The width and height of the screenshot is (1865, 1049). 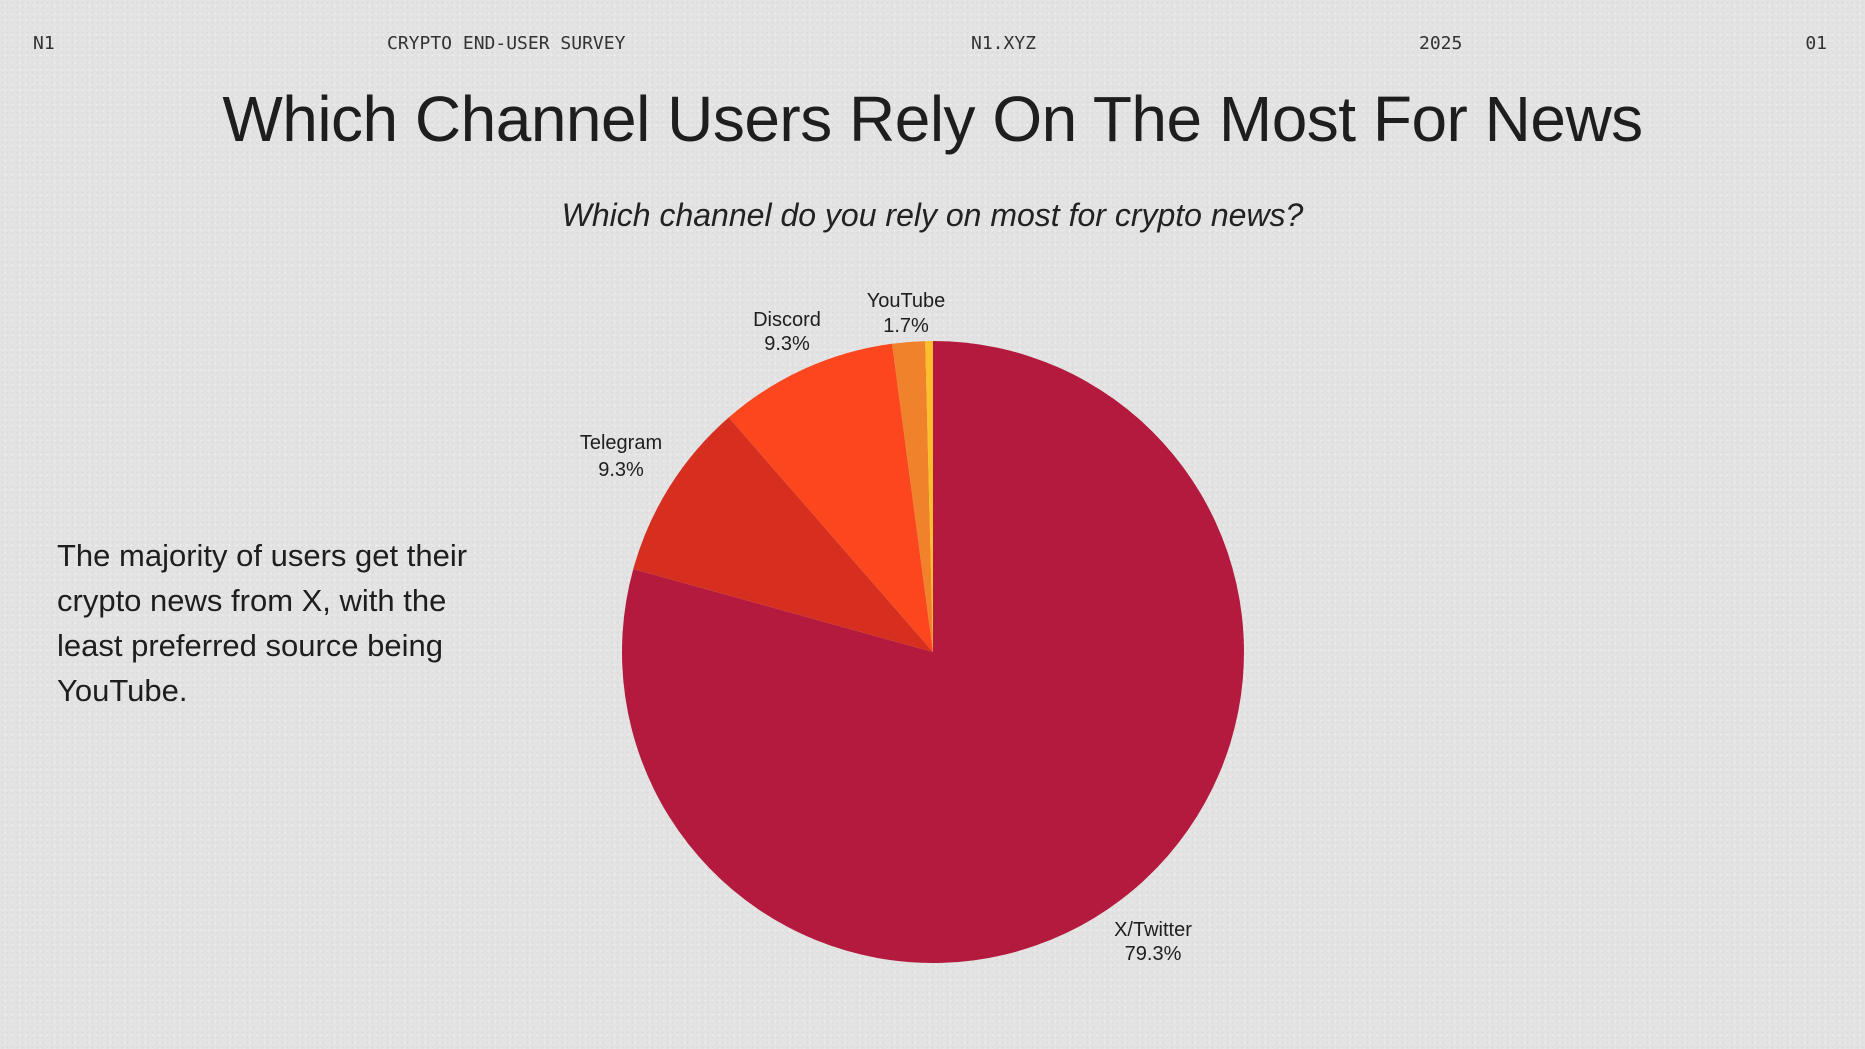 I want to click on header-brand: N1, so click(x=44, y=43).